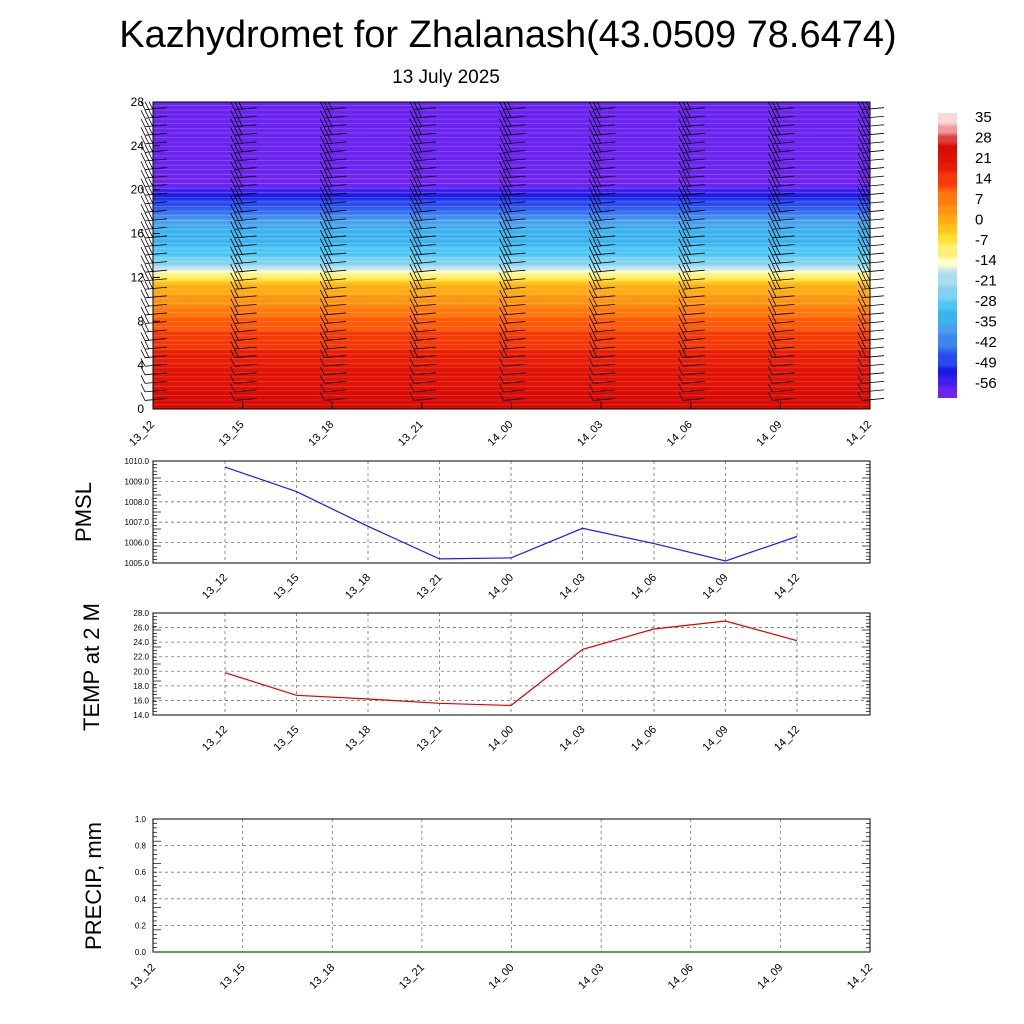 The image size is (1024, 1024). I want to click on pmsl-grid, so click(511, 512).